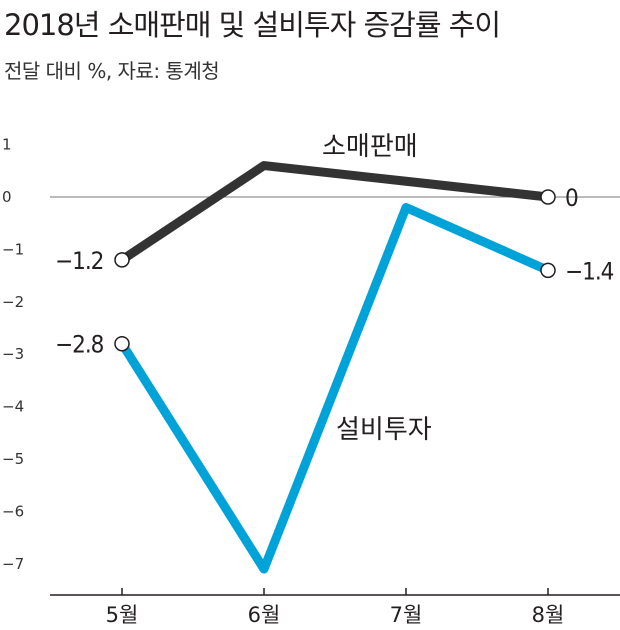 The height and width of the screenshot is (630, 620). Describe the element at coordinates (13, 564) in the screenshot. I see `y-tick-label: −7` at that location.